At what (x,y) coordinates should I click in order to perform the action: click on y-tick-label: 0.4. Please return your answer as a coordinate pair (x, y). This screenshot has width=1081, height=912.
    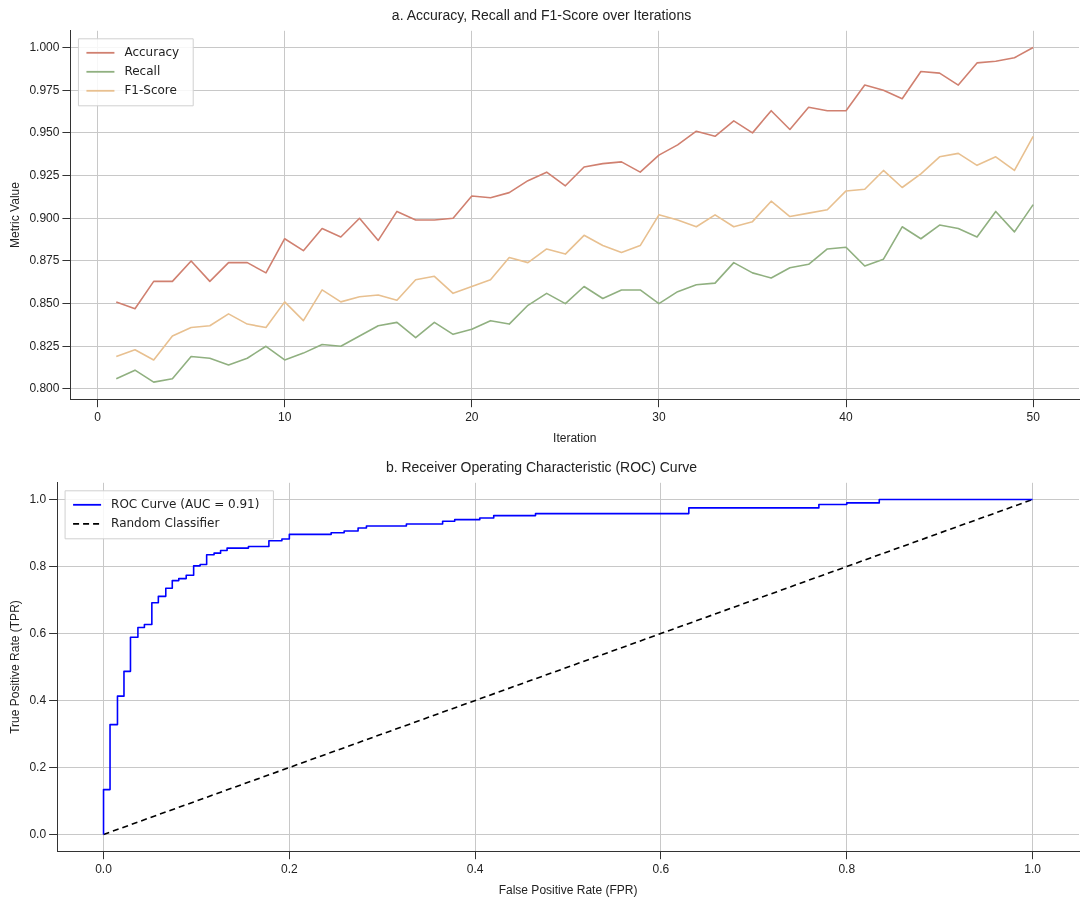
    Looking at the image, I should click on (38, 699).